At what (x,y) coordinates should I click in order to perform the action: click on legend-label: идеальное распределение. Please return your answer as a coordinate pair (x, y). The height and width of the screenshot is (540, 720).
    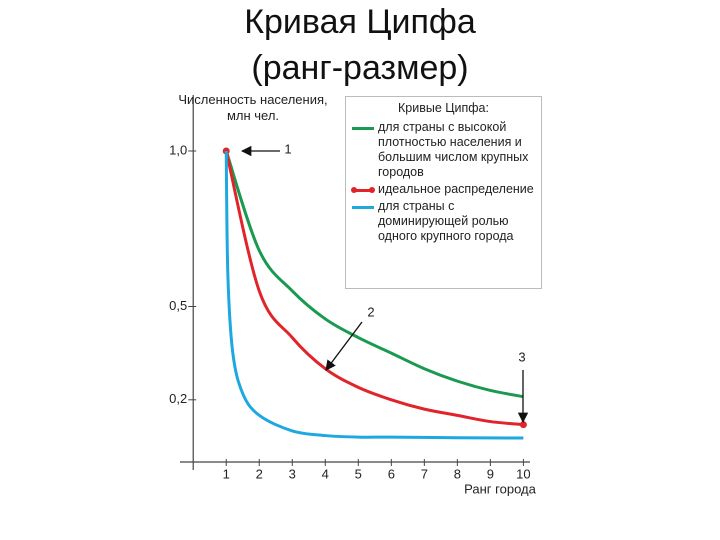
    Looking at the image, I should click on (456, 189).